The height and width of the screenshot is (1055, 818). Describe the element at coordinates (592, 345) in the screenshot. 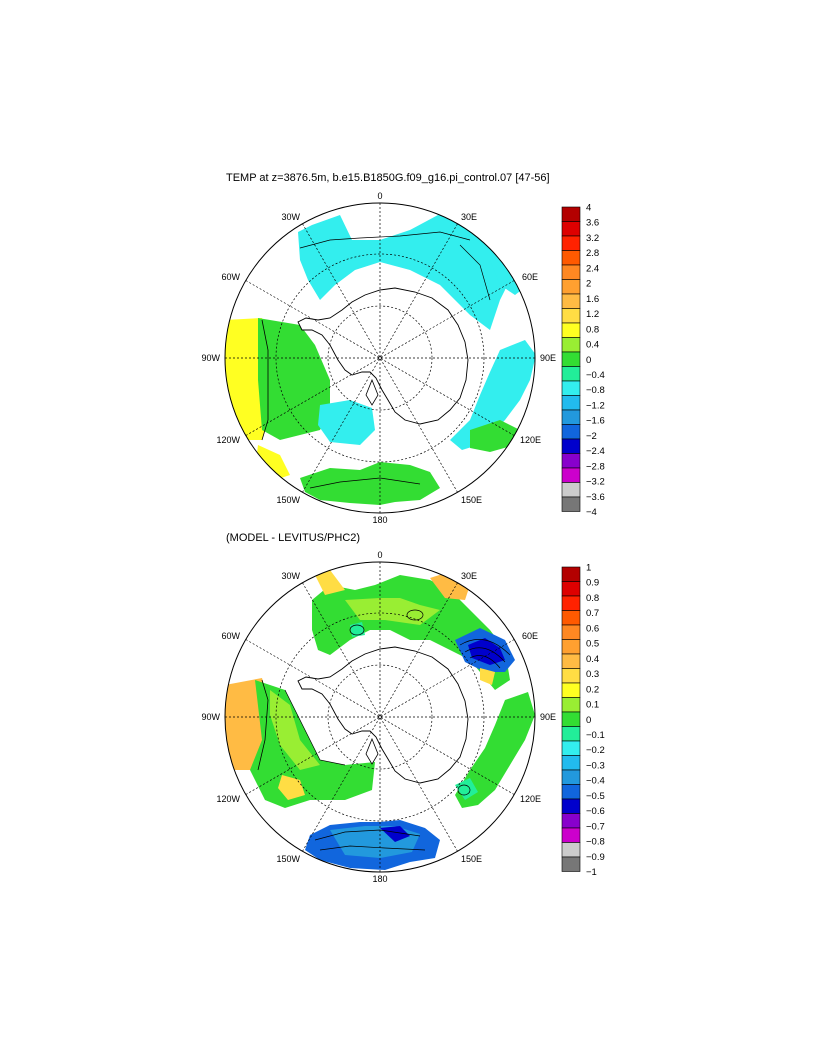

I see `top-colorbar-label: 0.4` at that location.